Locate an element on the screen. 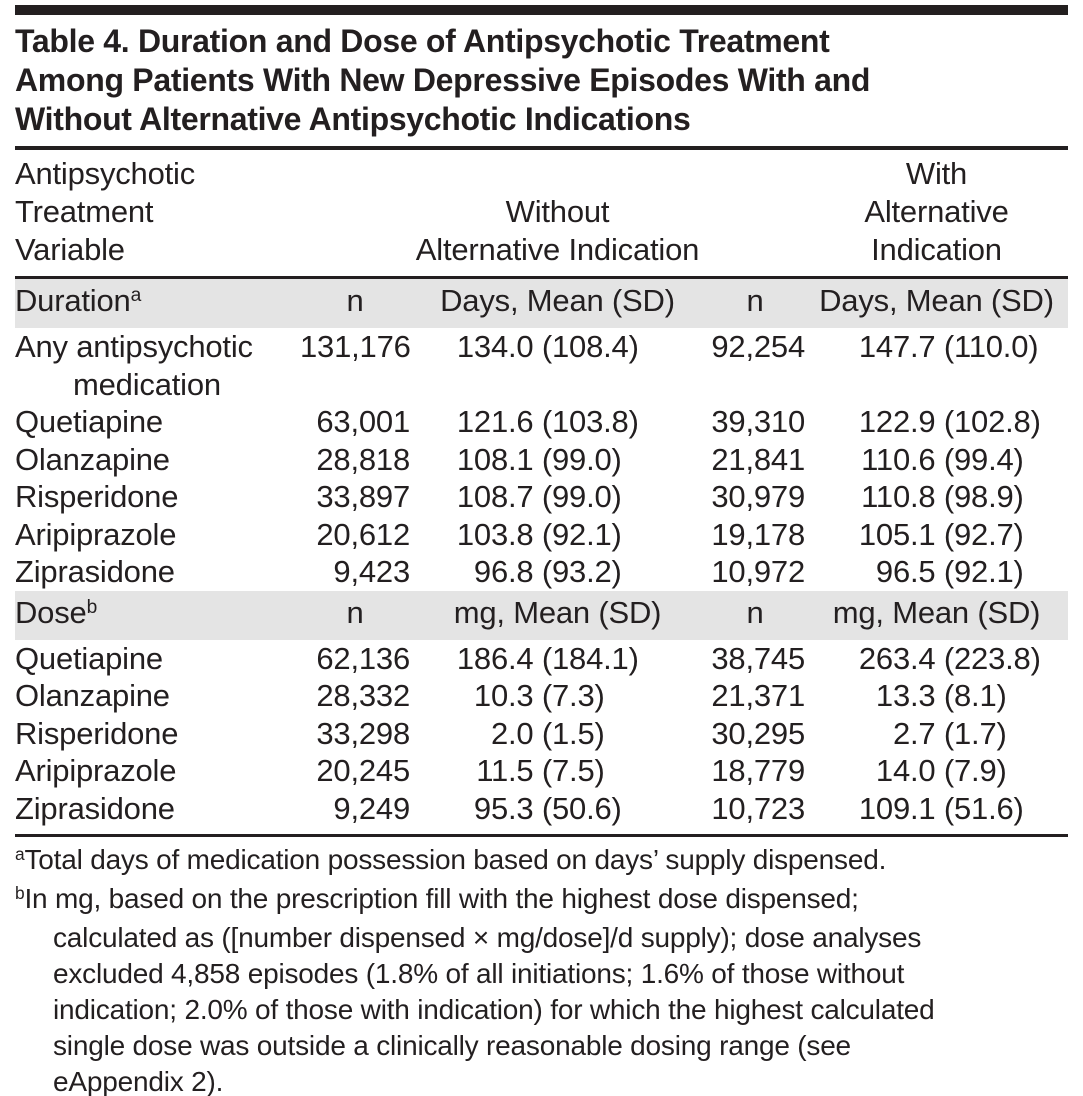 Image resolution: width=1083 pixels, height=1096 pixels. with-n-value: 10,972 is located at coordinates (758, 571).